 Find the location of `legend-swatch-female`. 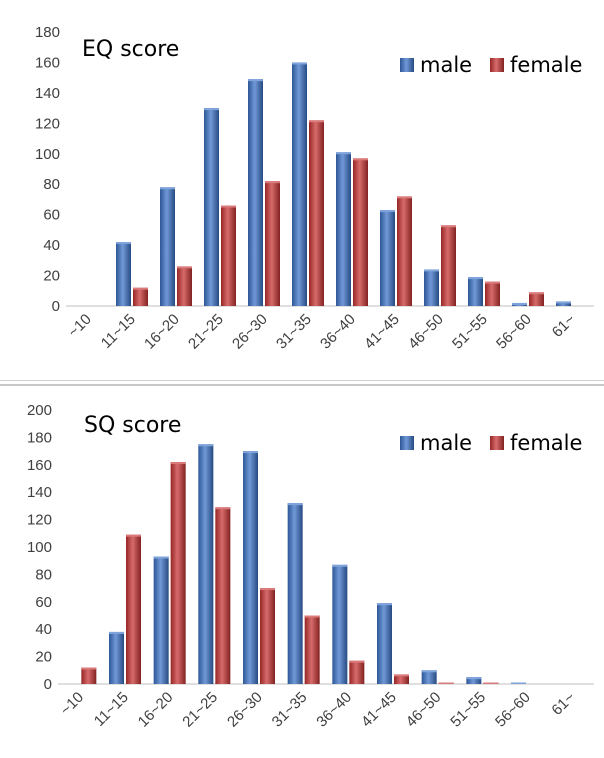

legend-swatch-female is located at coordinates (497, 65).